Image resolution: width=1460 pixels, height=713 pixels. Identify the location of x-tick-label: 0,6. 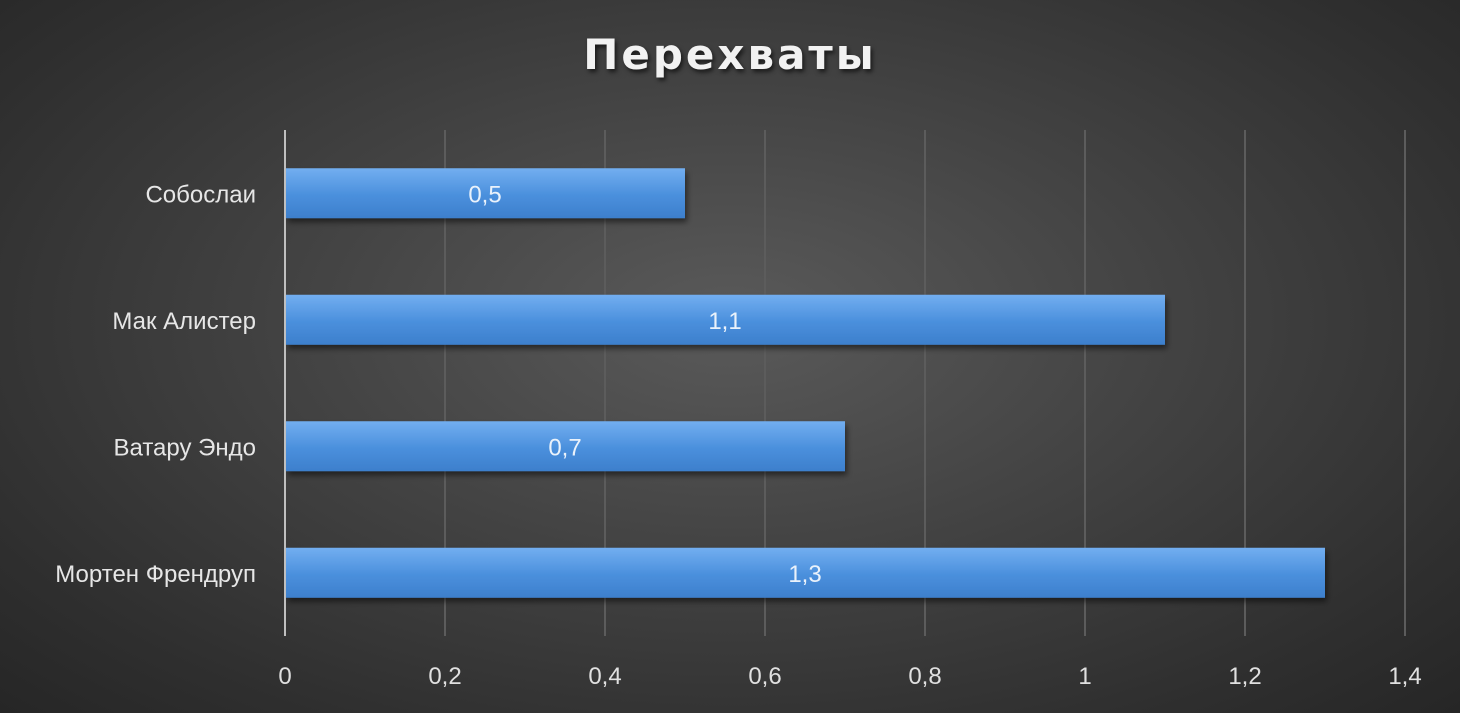
(764, 676).